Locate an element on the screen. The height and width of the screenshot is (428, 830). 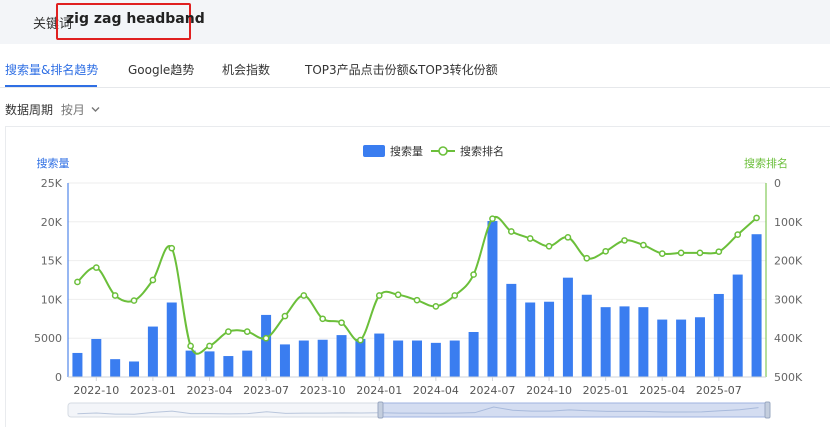
y-right-tick-label: 100K is located at coordinates (788, 222).